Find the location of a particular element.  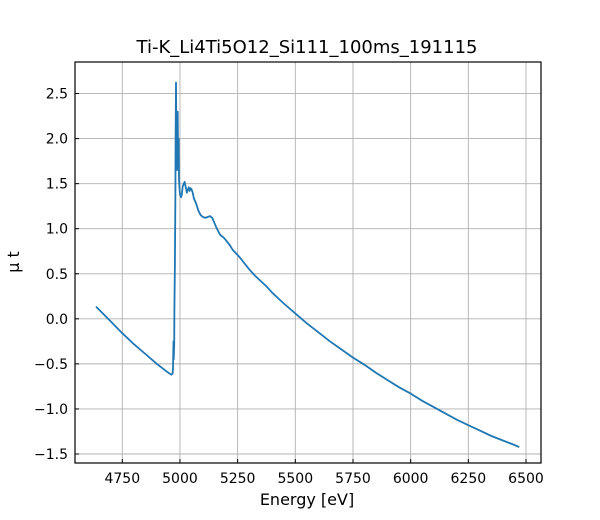

y-tick-label: 2.0 is located at coordinates (57, 140).